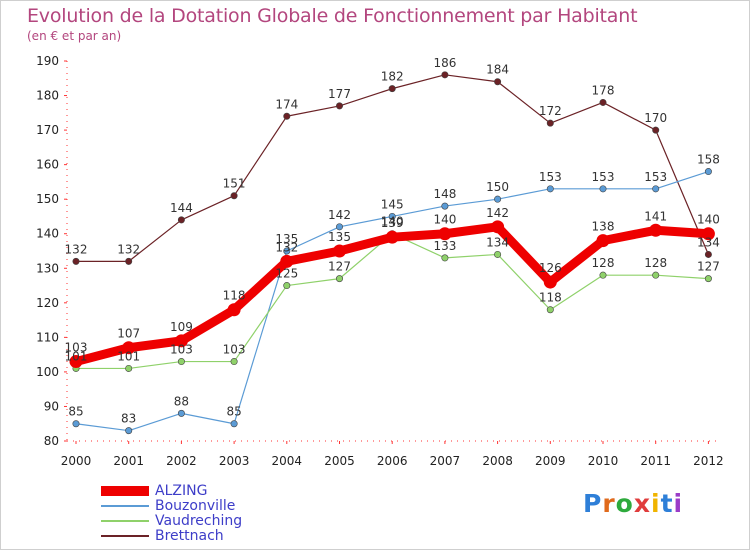 This screenshot has height=550, width=750. Describe the element at coordinates (339, 461) in the screenshot. I see `x-tick-label: 2005` at that location.